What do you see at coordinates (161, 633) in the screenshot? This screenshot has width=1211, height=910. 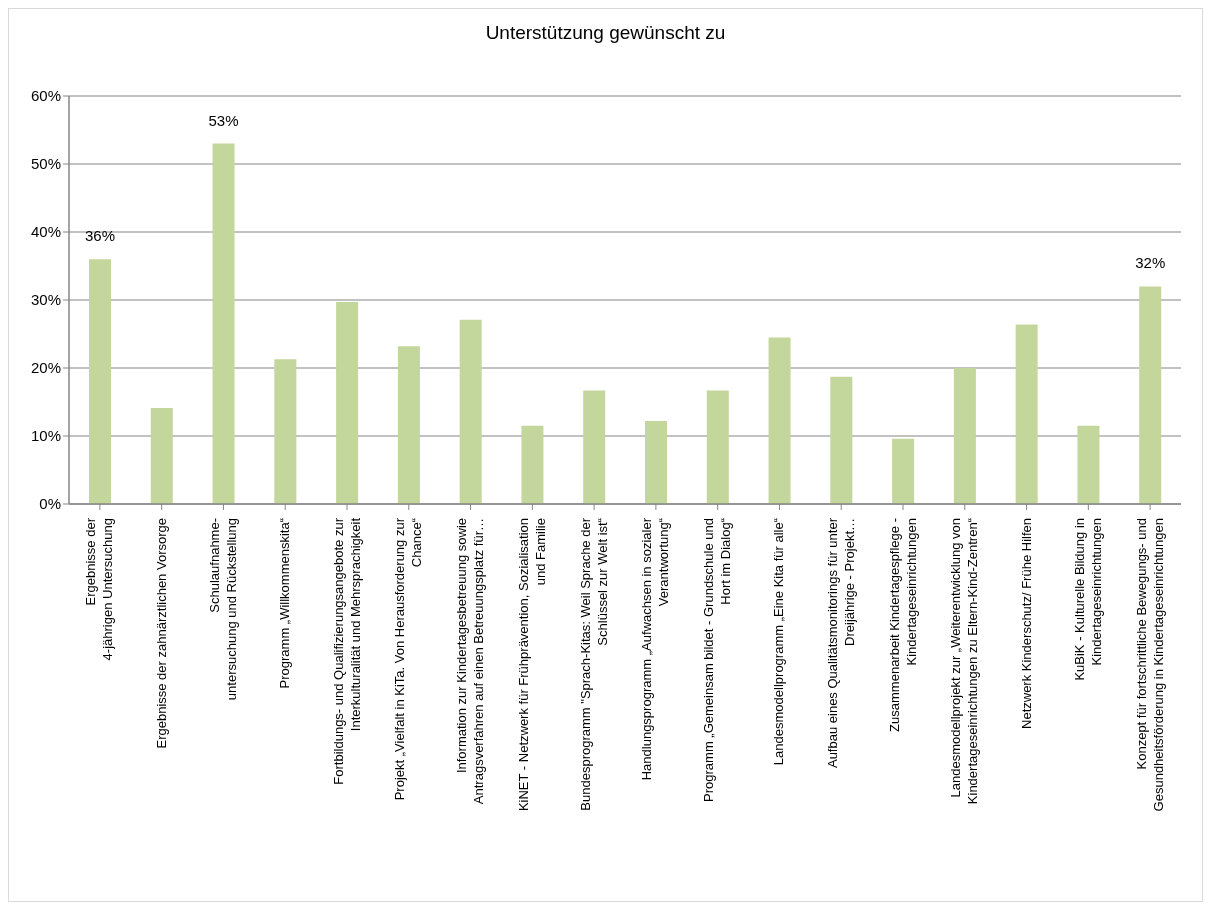 I see `x-tick-label: Ergebnisse der zahnärztlichen Vorsorge` at bounding box center [161, 633].